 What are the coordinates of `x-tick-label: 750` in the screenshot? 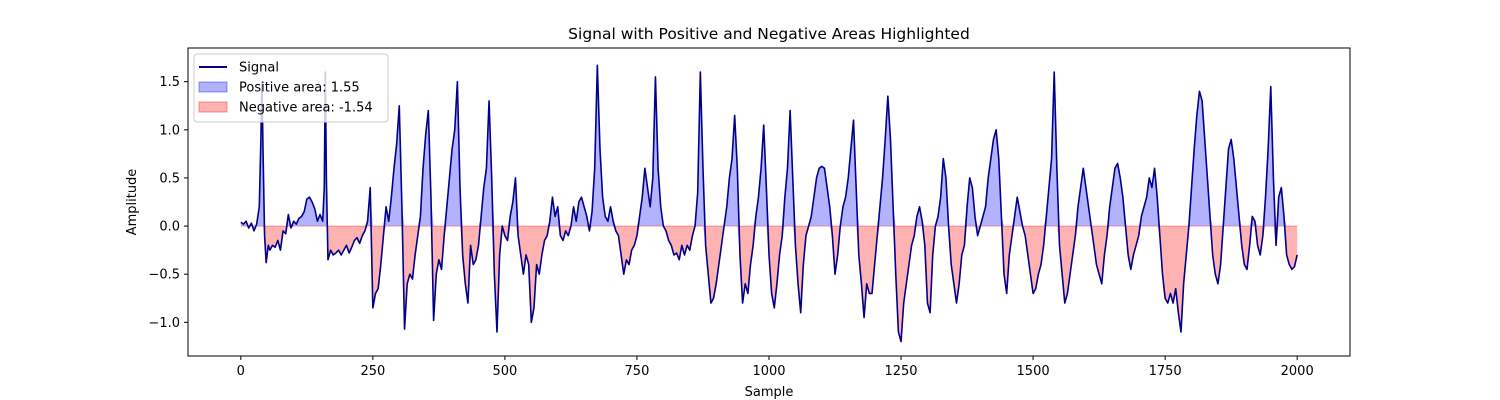 It's located at (637, 371).